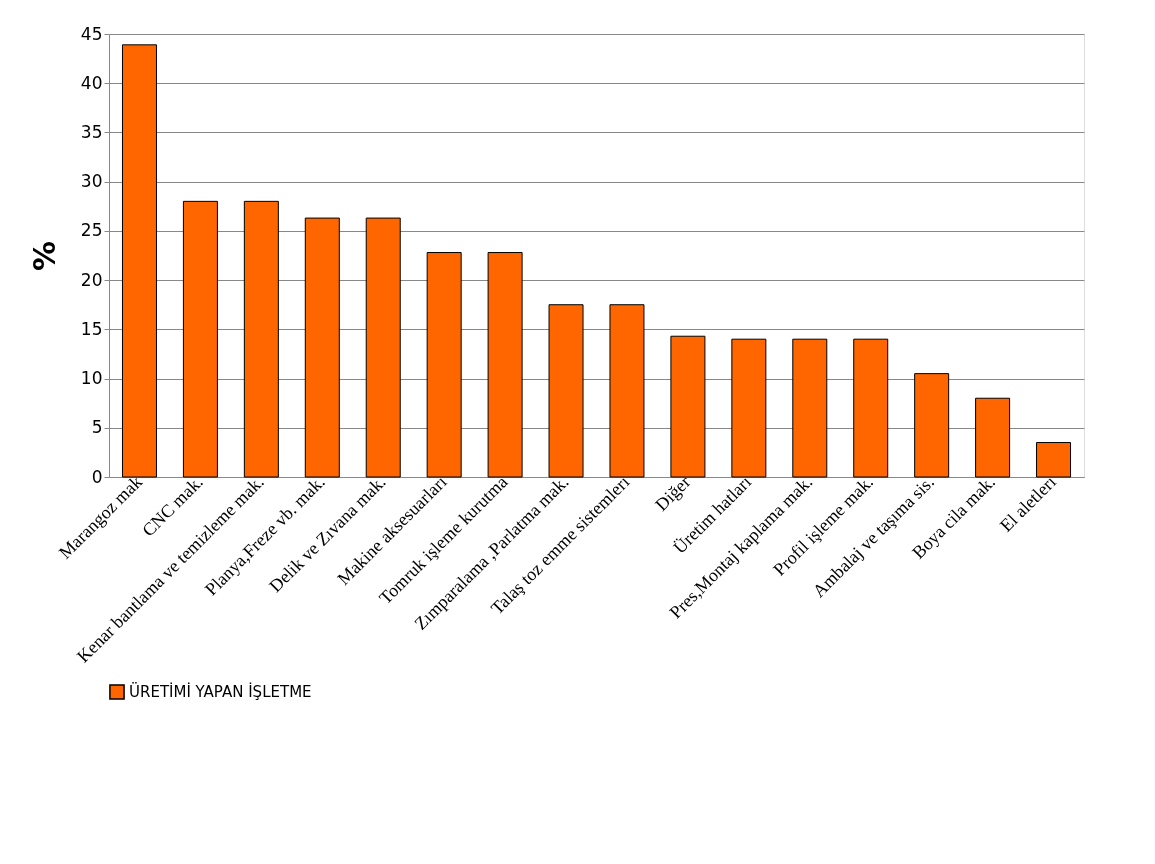 Image resolution: width=1155 pixels, height=864 pixels. Describe the element at coordinates (91, 279) in the screenshot. I see `y-tick-label: 20` at that location.